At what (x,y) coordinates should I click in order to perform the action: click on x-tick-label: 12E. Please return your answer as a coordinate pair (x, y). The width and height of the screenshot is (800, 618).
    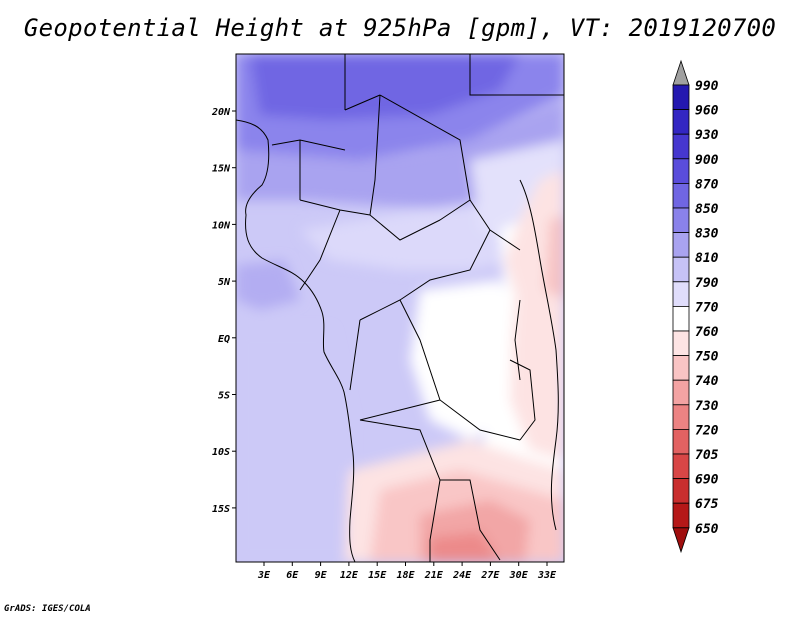
    Looking at the image, I should click on (349, 575).